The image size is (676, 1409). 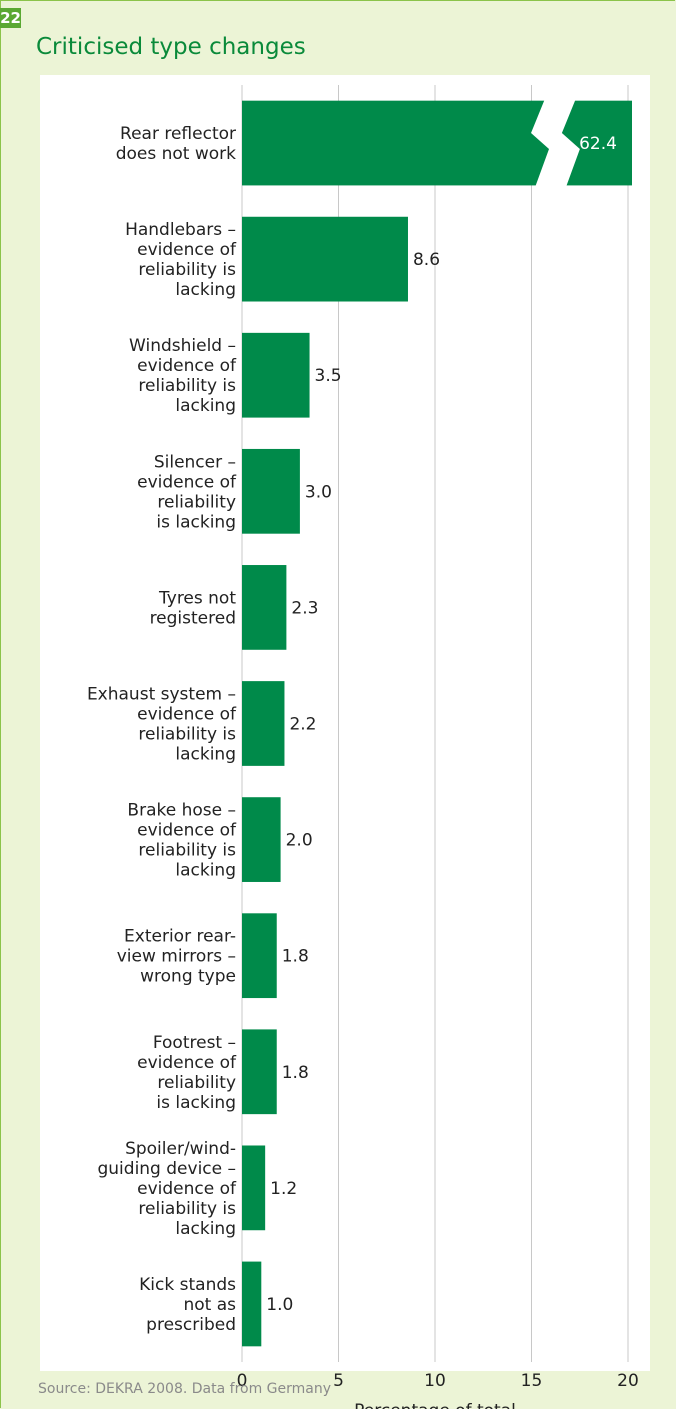 I want to click on data-label: 8.6, so click(x=426, y=260).